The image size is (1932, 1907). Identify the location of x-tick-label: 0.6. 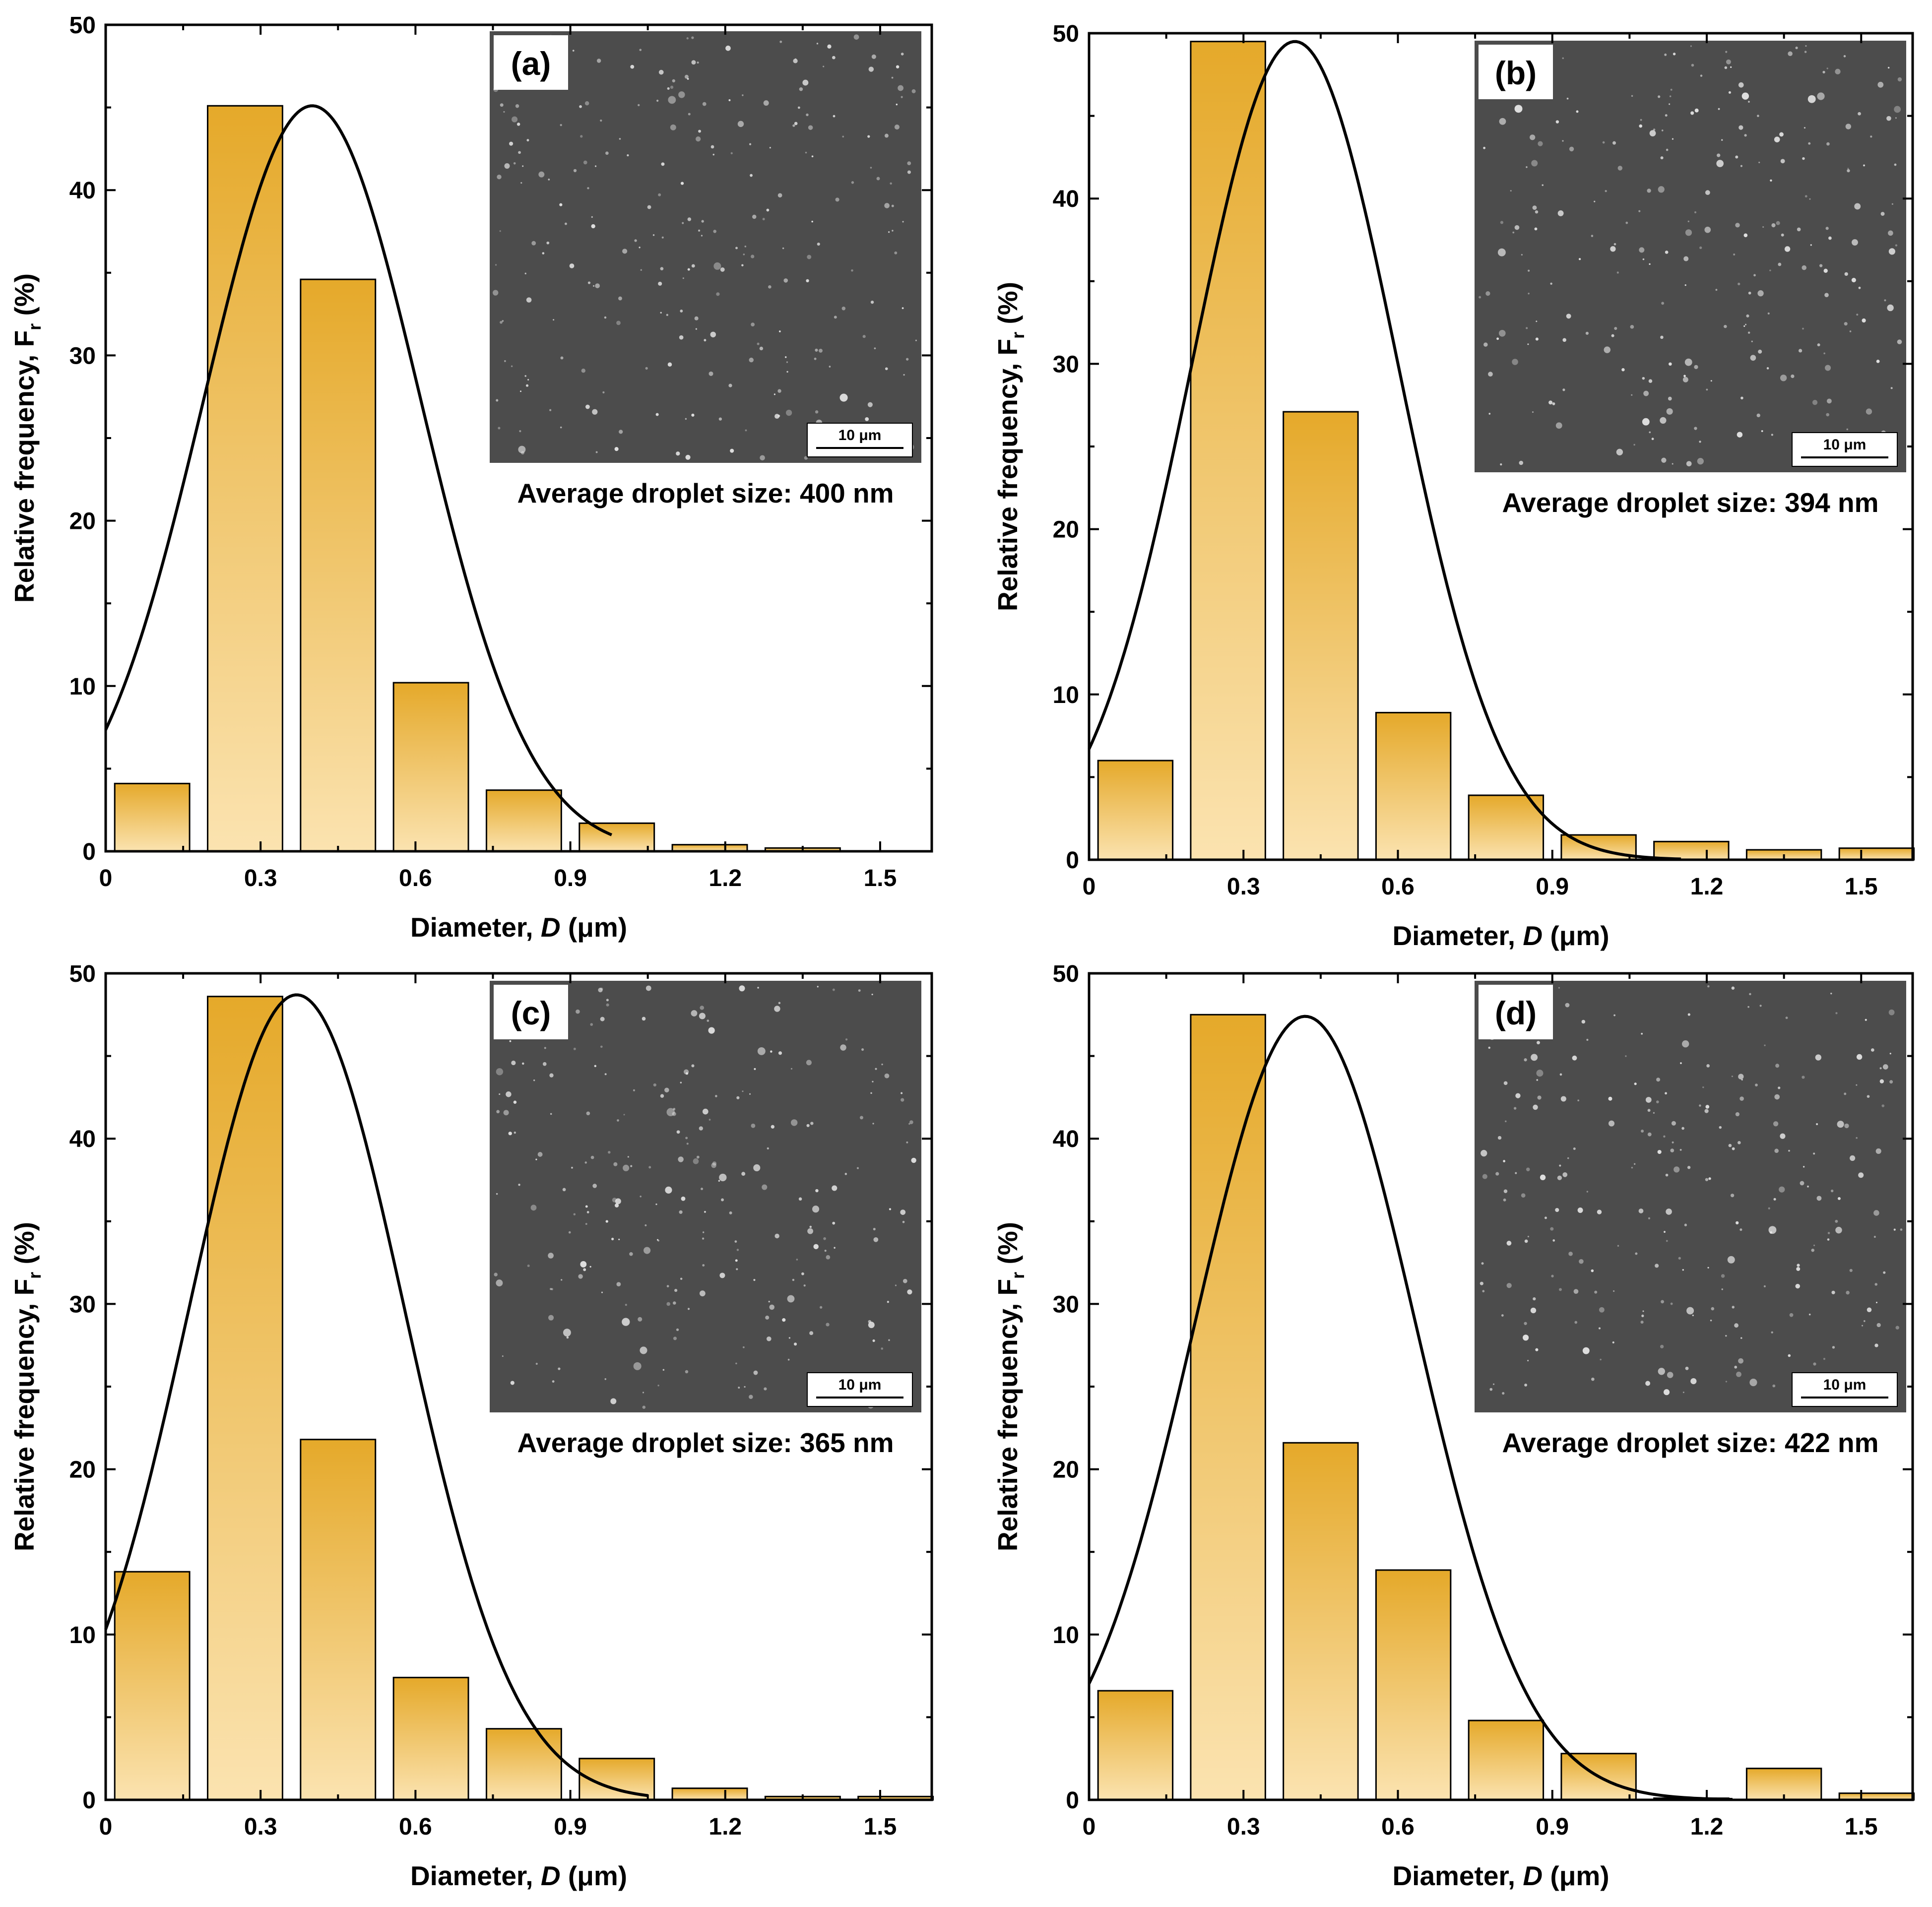
(416, 1827).